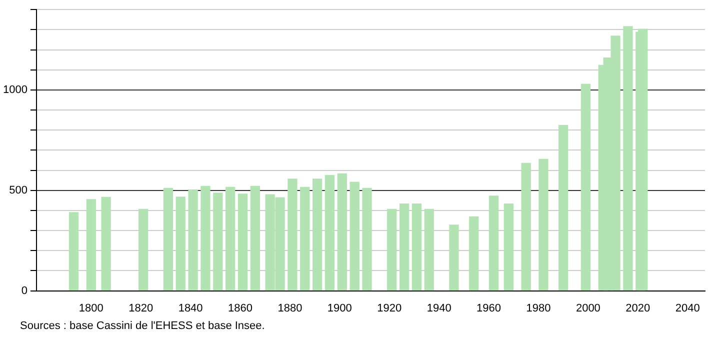 The image size is (710, 340). I want to click on x-tick-label: 1820, so click(141, 308).